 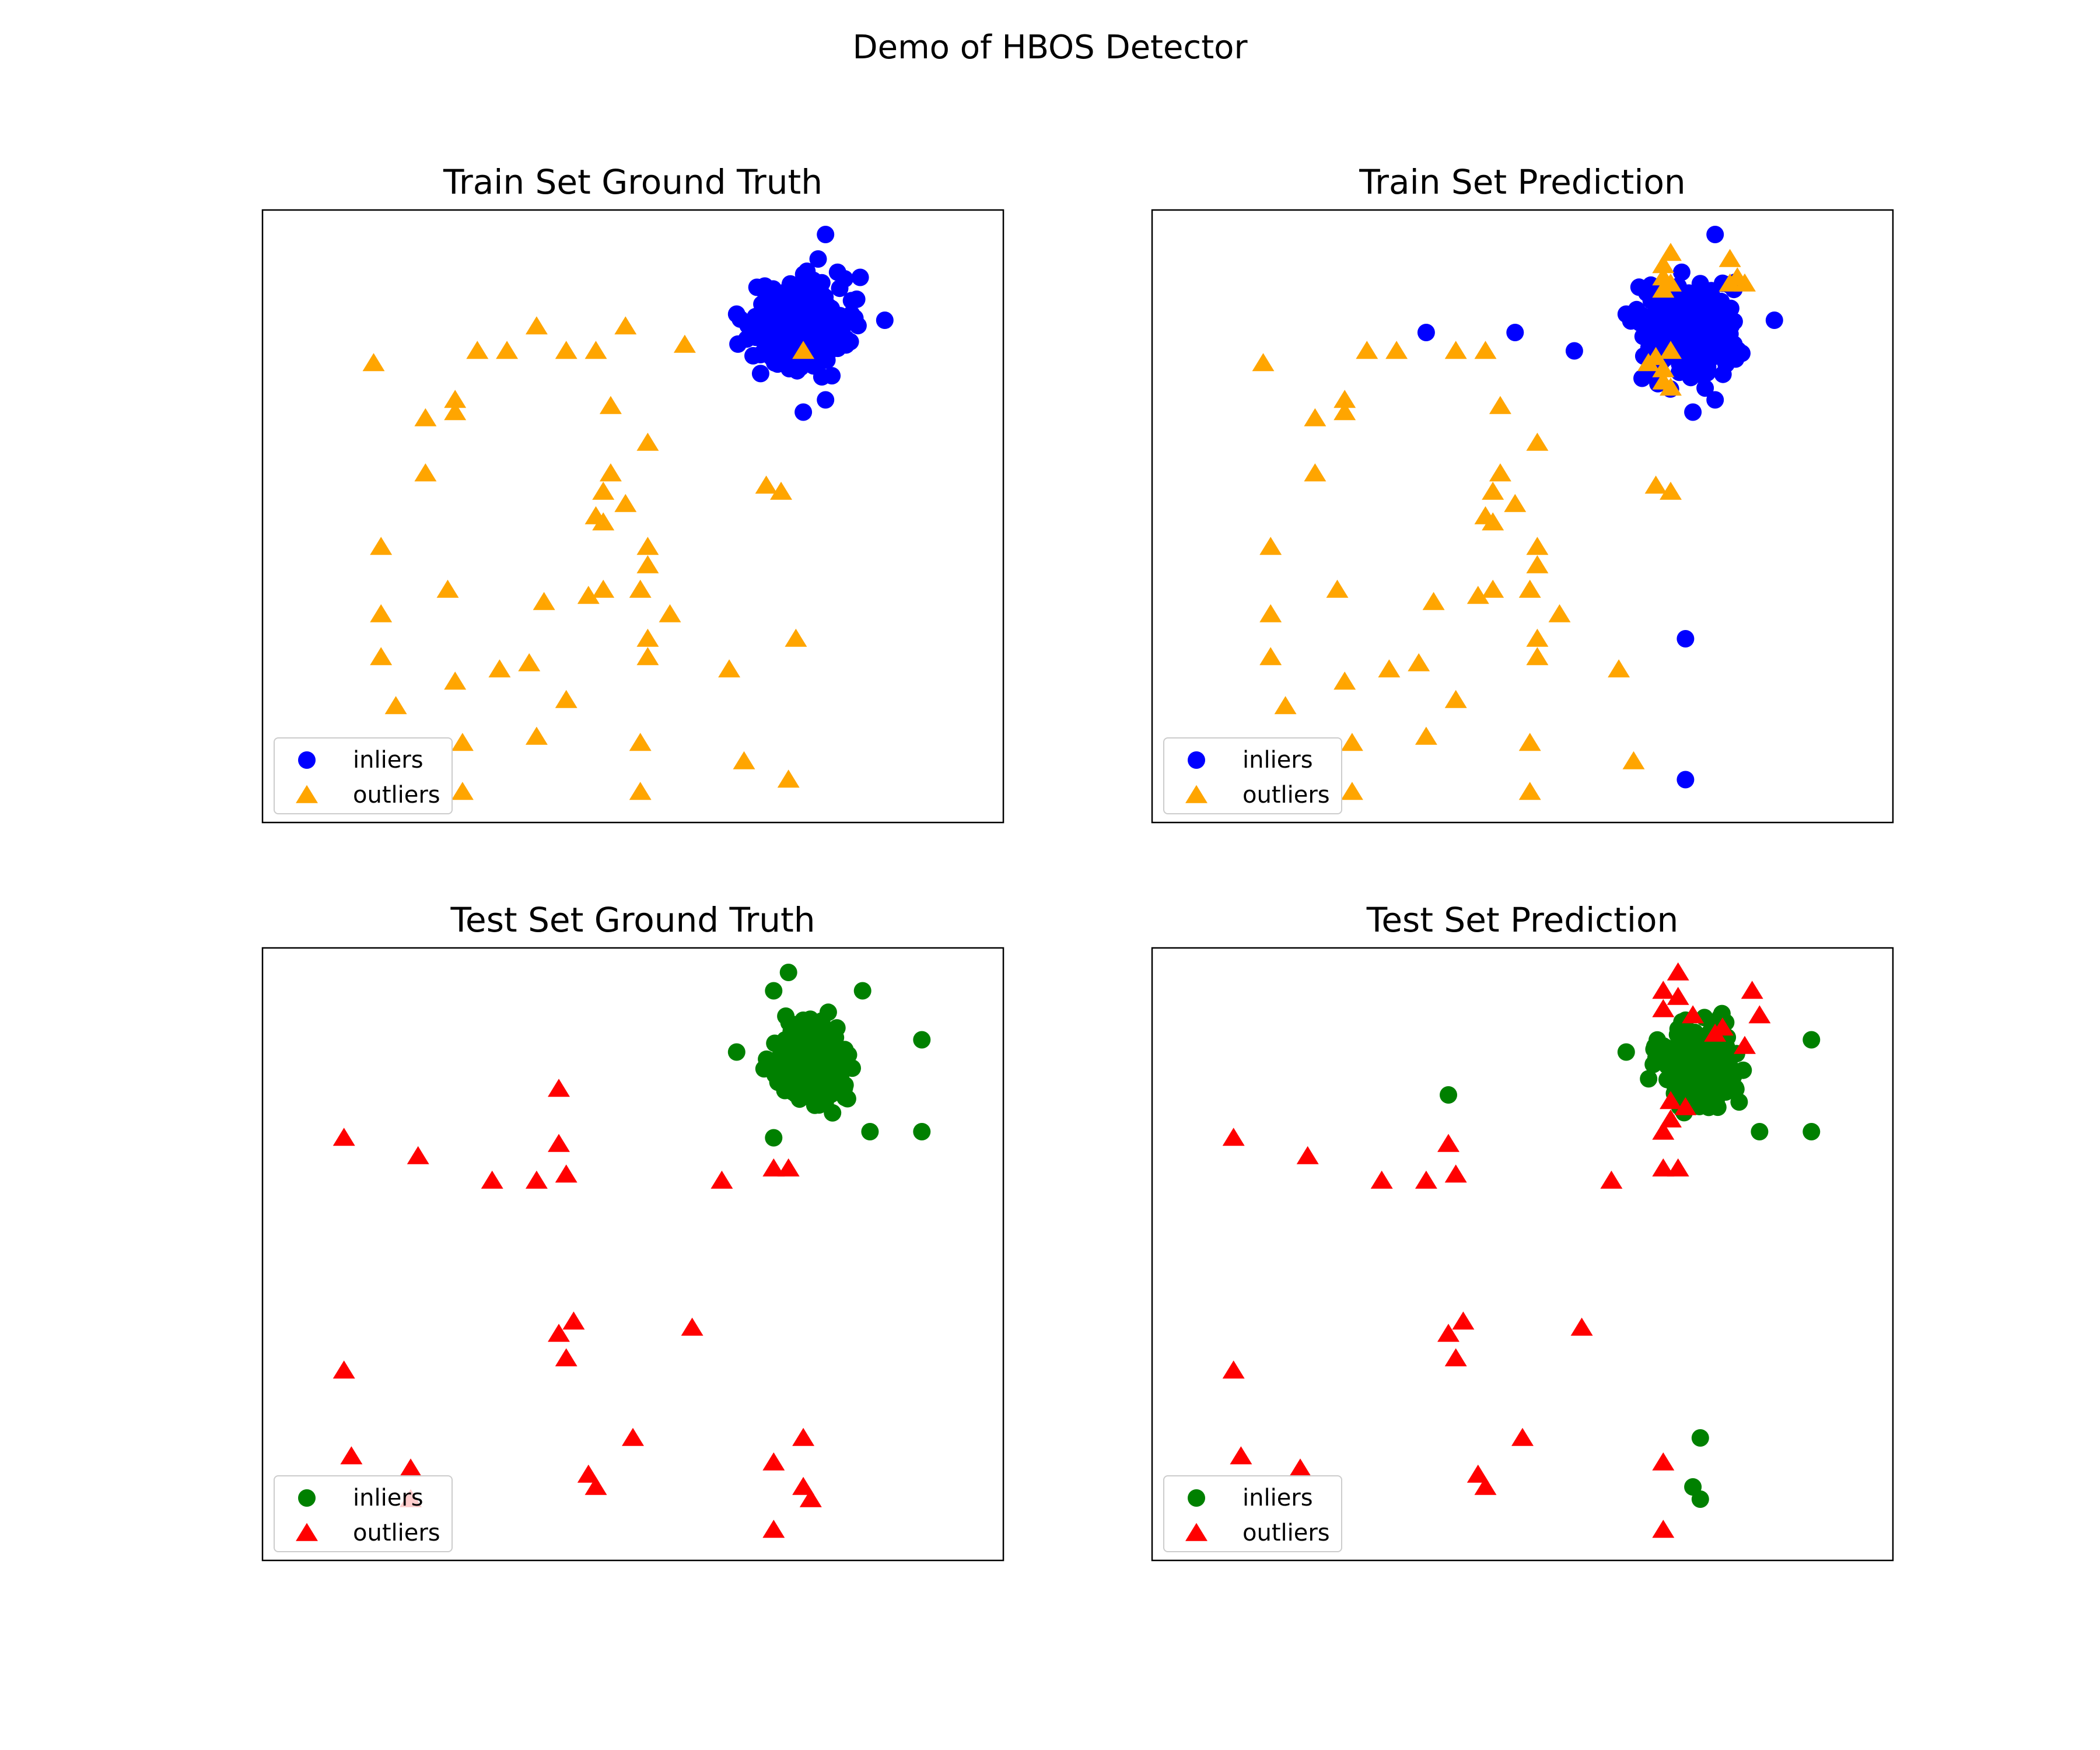 I want to click on subplot-title: Test Set Ground Truth, so click(x=632, y=920).